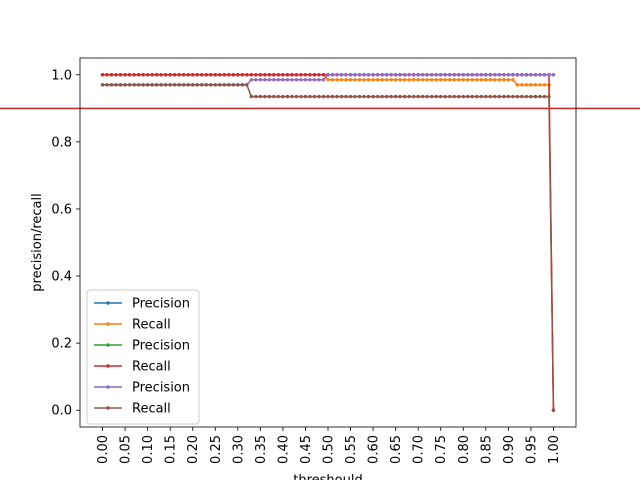 The height and width of the screenshot is (480, 640). Describe the element at coordinates (554, 449) in the screenshot. I see `x-tick-label: 1.00` at that location.